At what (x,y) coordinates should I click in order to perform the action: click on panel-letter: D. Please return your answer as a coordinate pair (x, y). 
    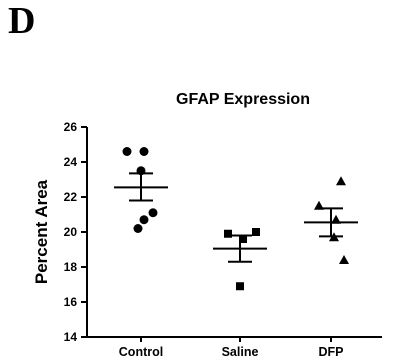
    Looking at the image, I should click on (22, 21).